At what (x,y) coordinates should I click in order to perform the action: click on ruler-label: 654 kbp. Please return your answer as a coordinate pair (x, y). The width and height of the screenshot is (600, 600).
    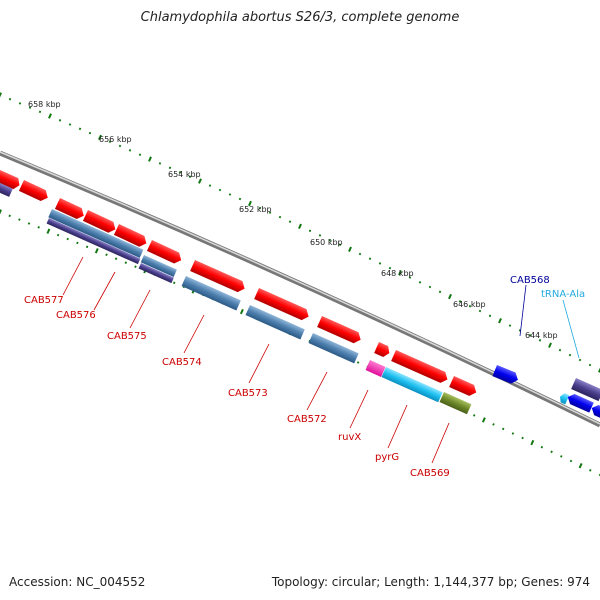
    Looking at the image, I should click on (184, 174).